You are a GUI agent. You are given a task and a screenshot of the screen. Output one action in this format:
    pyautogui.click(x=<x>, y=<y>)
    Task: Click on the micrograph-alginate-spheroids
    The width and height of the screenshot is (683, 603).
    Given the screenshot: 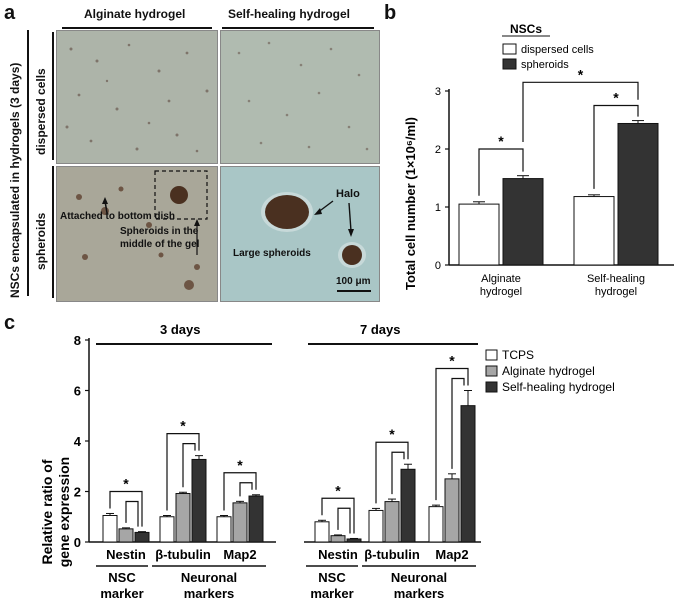 What is the action you would take?
    pyautogui.click(x=137, y=234)
    